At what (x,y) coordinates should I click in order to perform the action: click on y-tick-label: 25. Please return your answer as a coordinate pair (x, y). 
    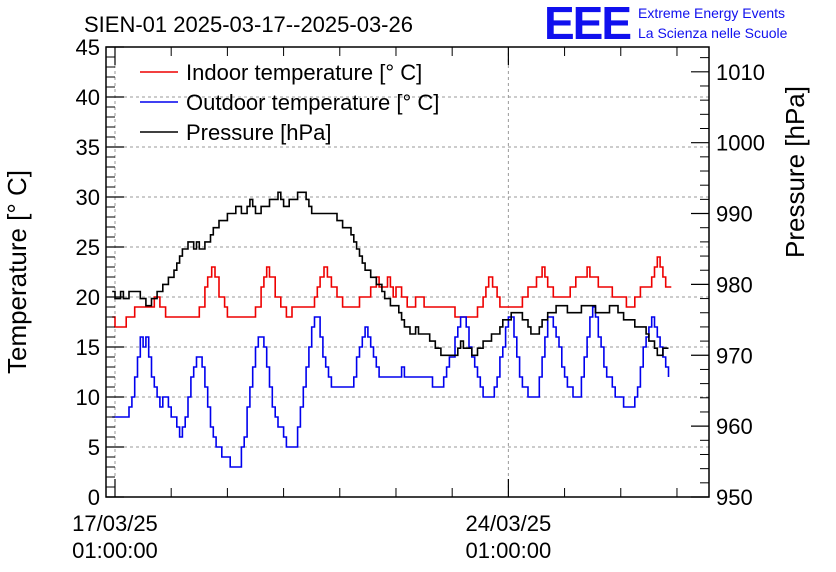
    Looking at the image, I should click on (88, 247).